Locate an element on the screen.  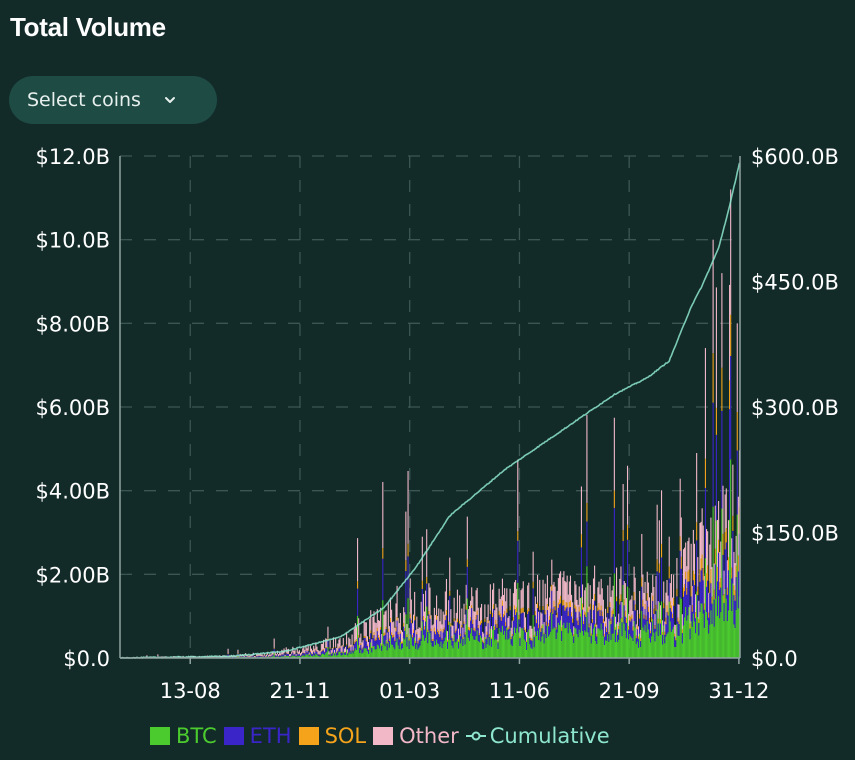
legend-other: Other is located at coordinates (416, 736).